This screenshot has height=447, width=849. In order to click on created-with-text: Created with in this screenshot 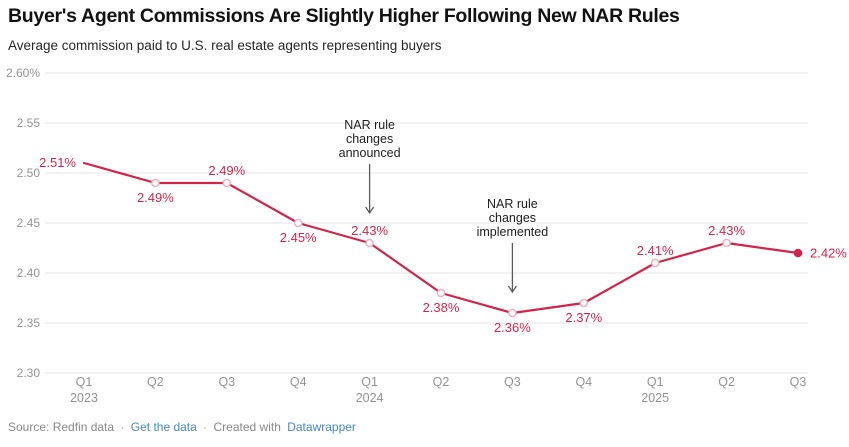, I will do `click(247, 427)`.